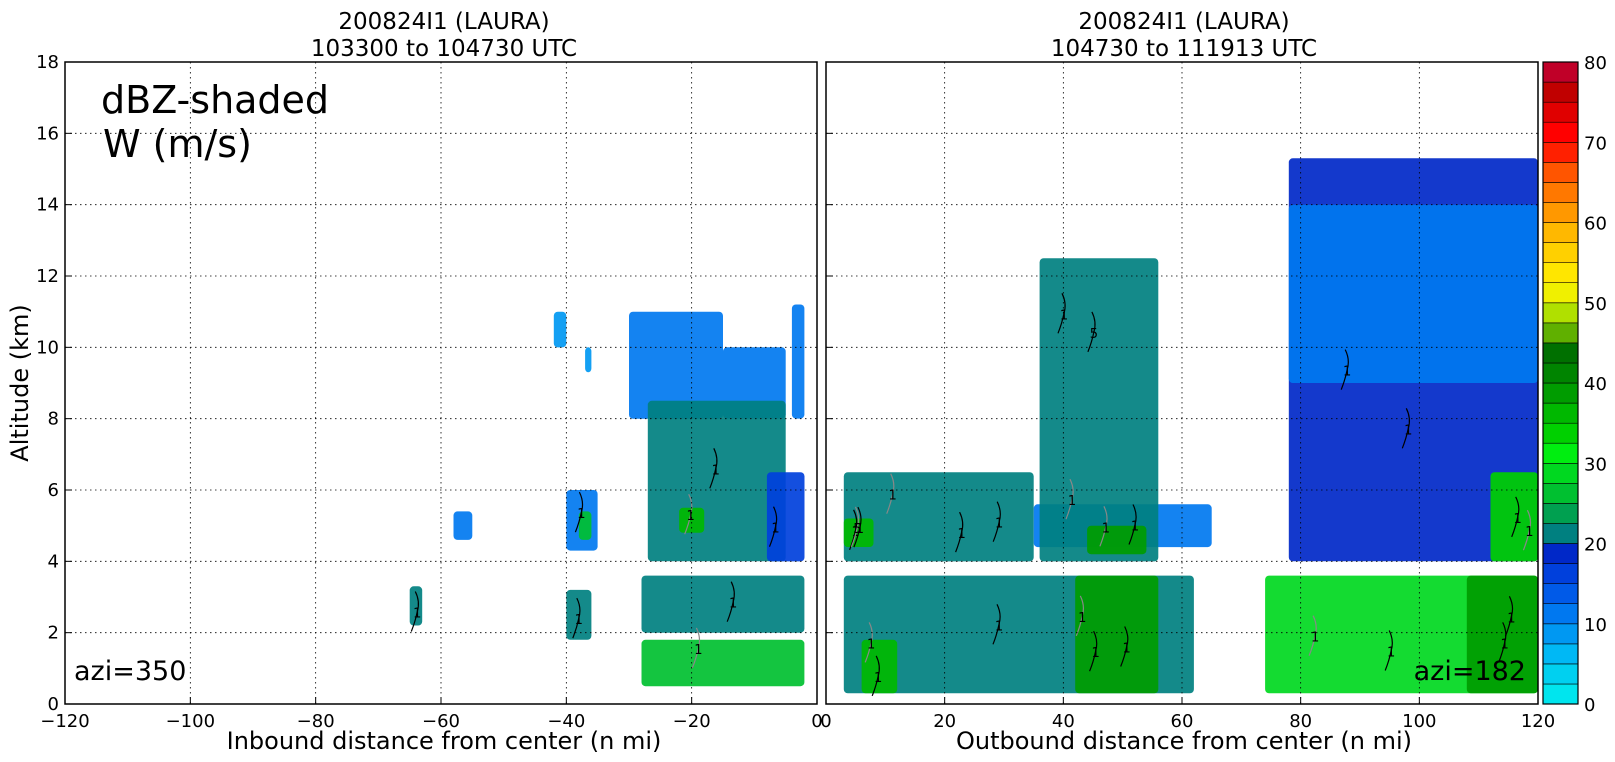 This screenshot has height=762, width=1615. I want to click on right-w-contour-label-9: 1, so click(1391, 653).